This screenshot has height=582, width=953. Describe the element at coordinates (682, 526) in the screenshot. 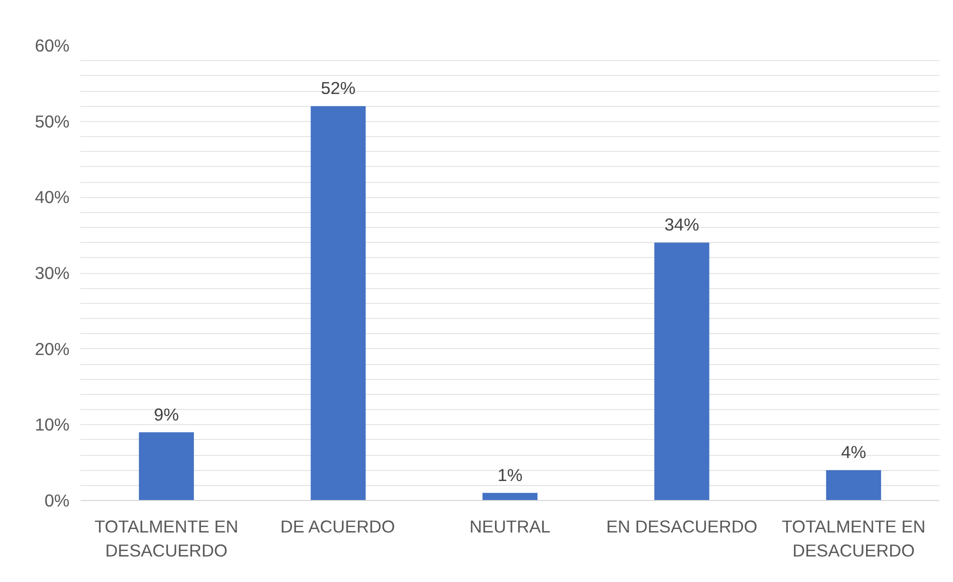

I see `x-tick-label: EN DESACUERDO` at that location.